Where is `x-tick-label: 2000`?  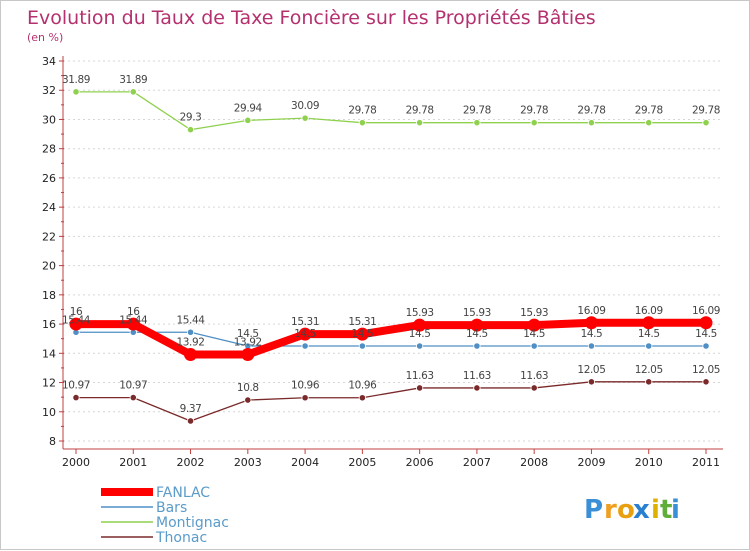 x-tick-label: 2000 is located at coordinates (76, 462).